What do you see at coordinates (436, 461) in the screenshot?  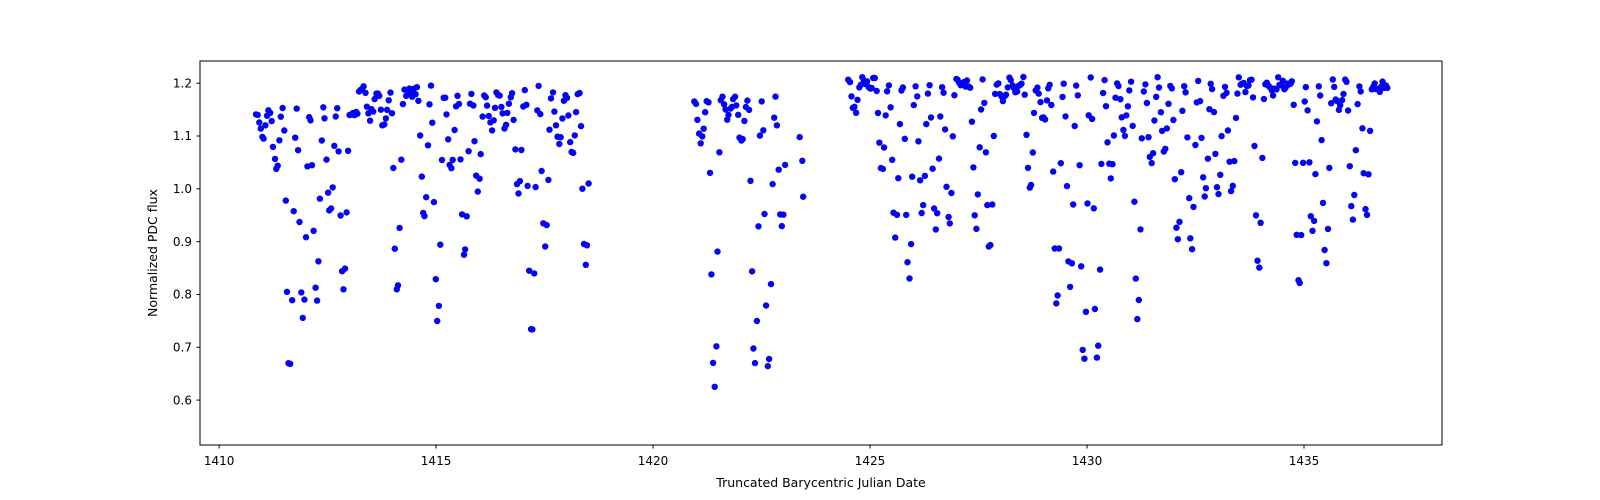 I see `x-tick-label: 1415` at bounding box center [436, 461].